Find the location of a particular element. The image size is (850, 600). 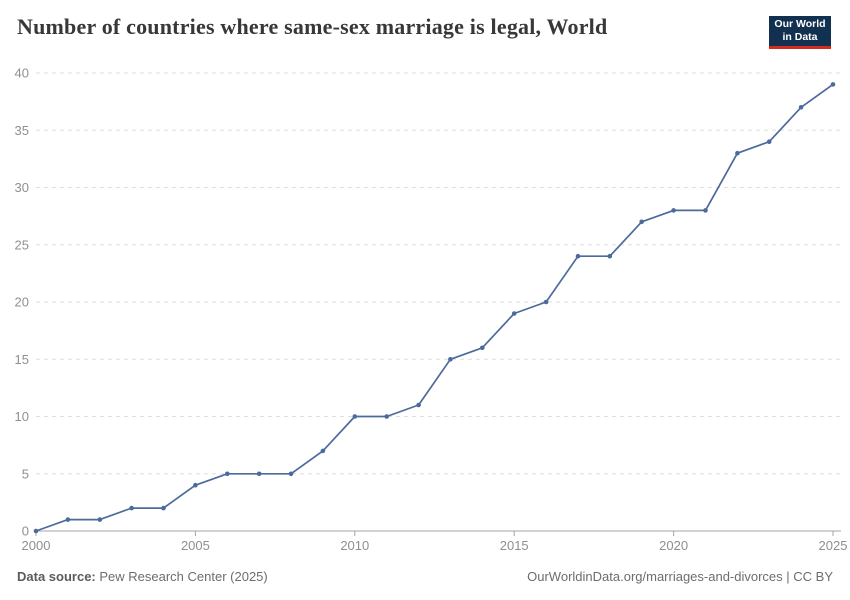

data-source-value: Pew Research Center (2025) is located at coordinates (183, 576).